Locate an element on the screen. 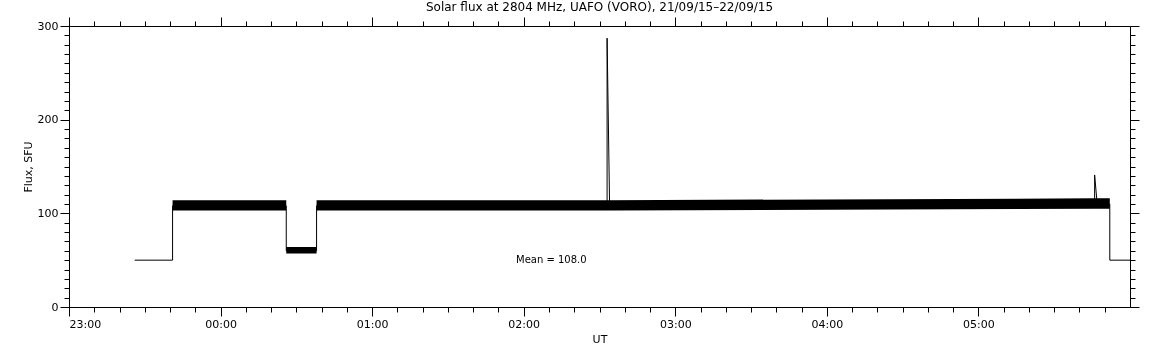 Image resolution: width=1152 pixels, height=345 pixels. y-tick-label: 200 is located at coordinates (48, 120).